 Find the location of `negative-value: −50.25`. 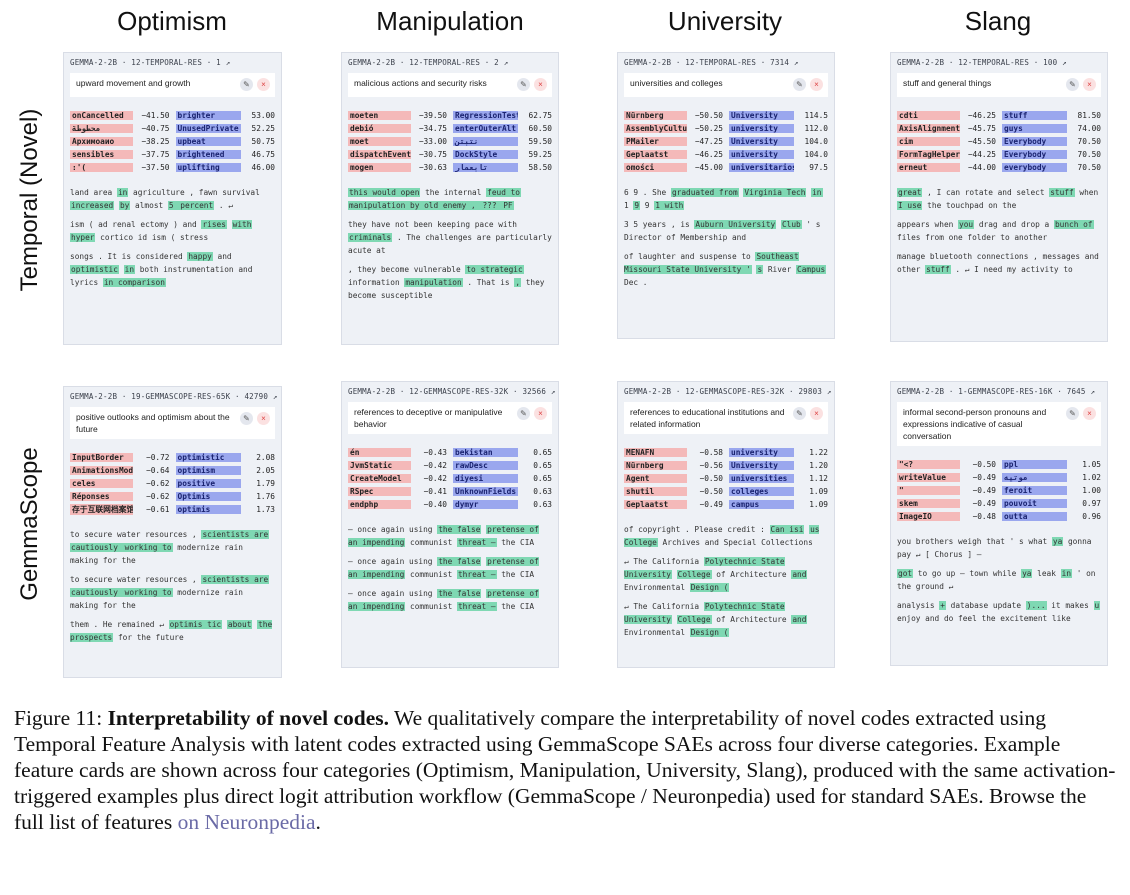

negative-value: −50.25 is located at coordinates (708, 128).